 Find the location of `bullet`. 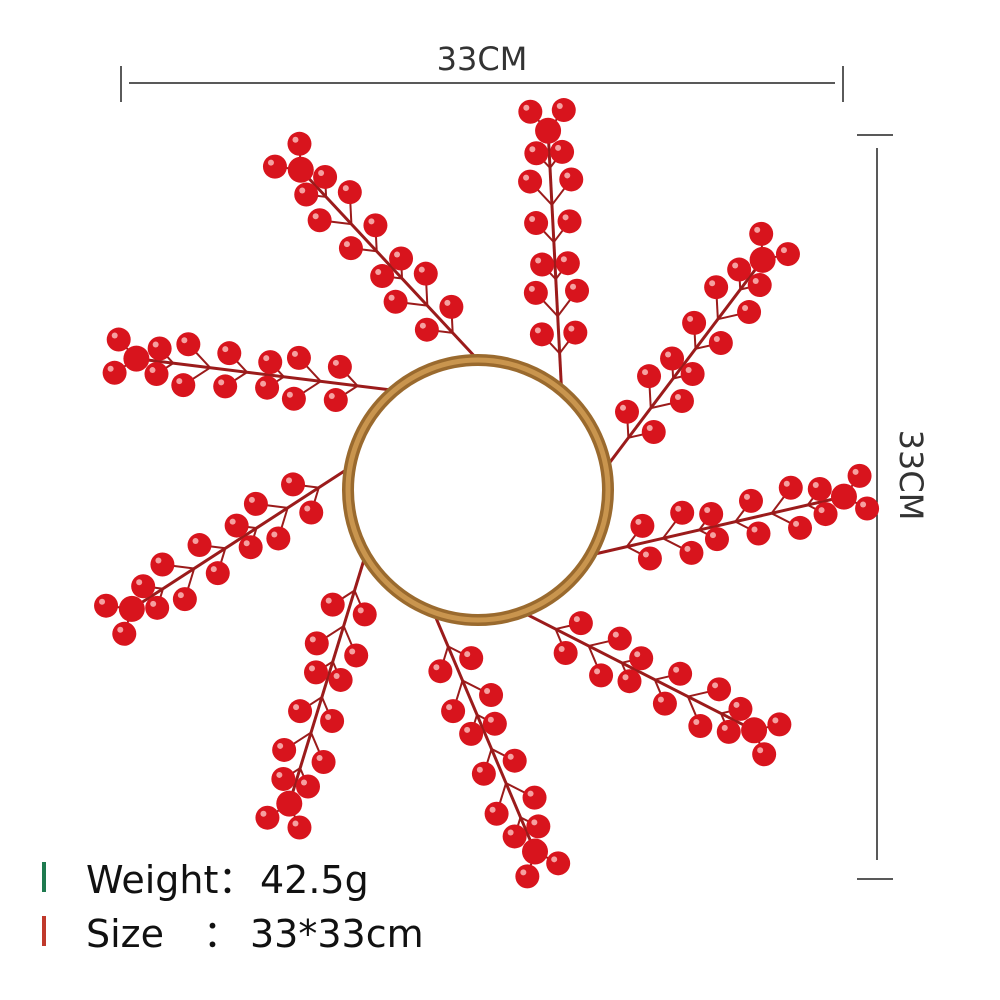

bullet is located at coordinates (44, 931).